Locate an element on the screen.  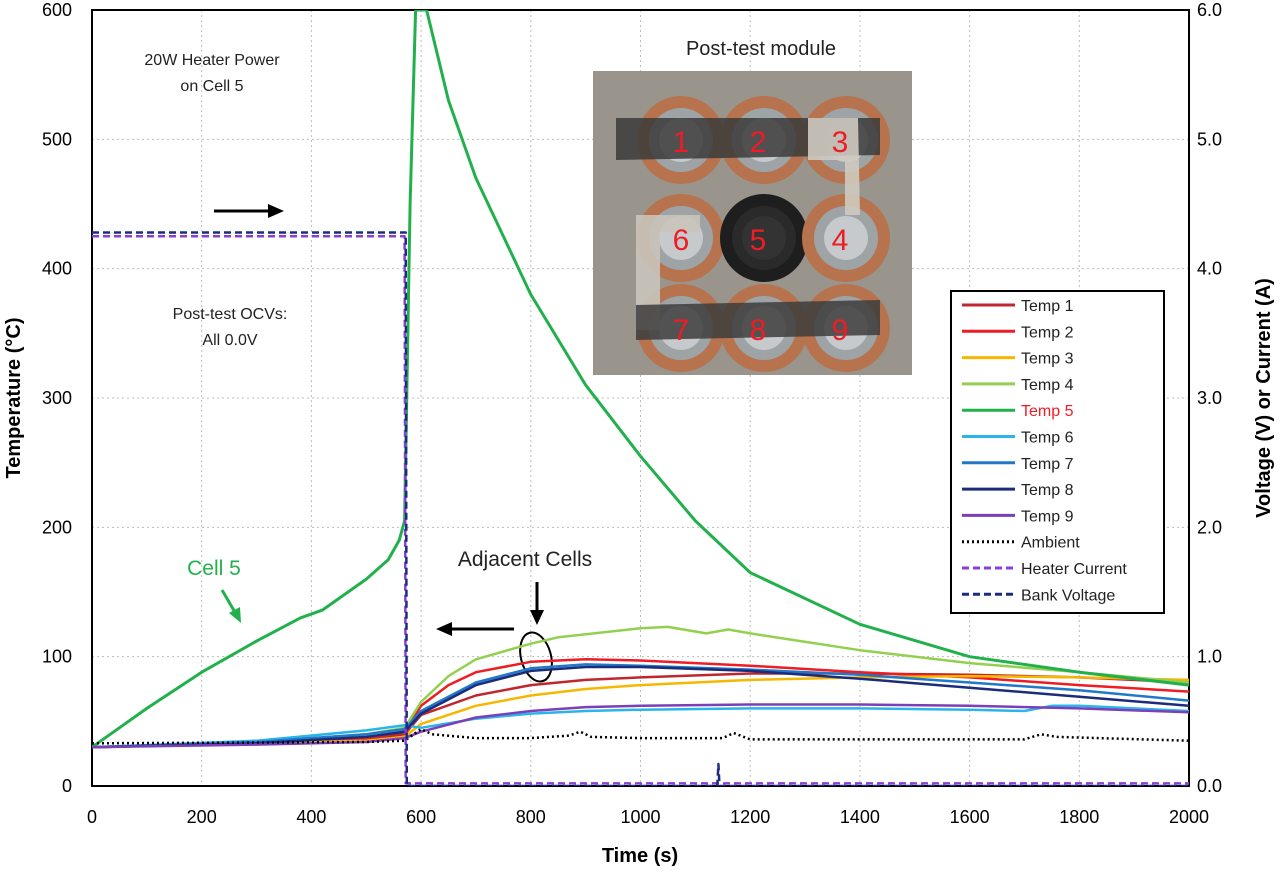
y-tick-label: 200 is located at coordinates (57, 527).